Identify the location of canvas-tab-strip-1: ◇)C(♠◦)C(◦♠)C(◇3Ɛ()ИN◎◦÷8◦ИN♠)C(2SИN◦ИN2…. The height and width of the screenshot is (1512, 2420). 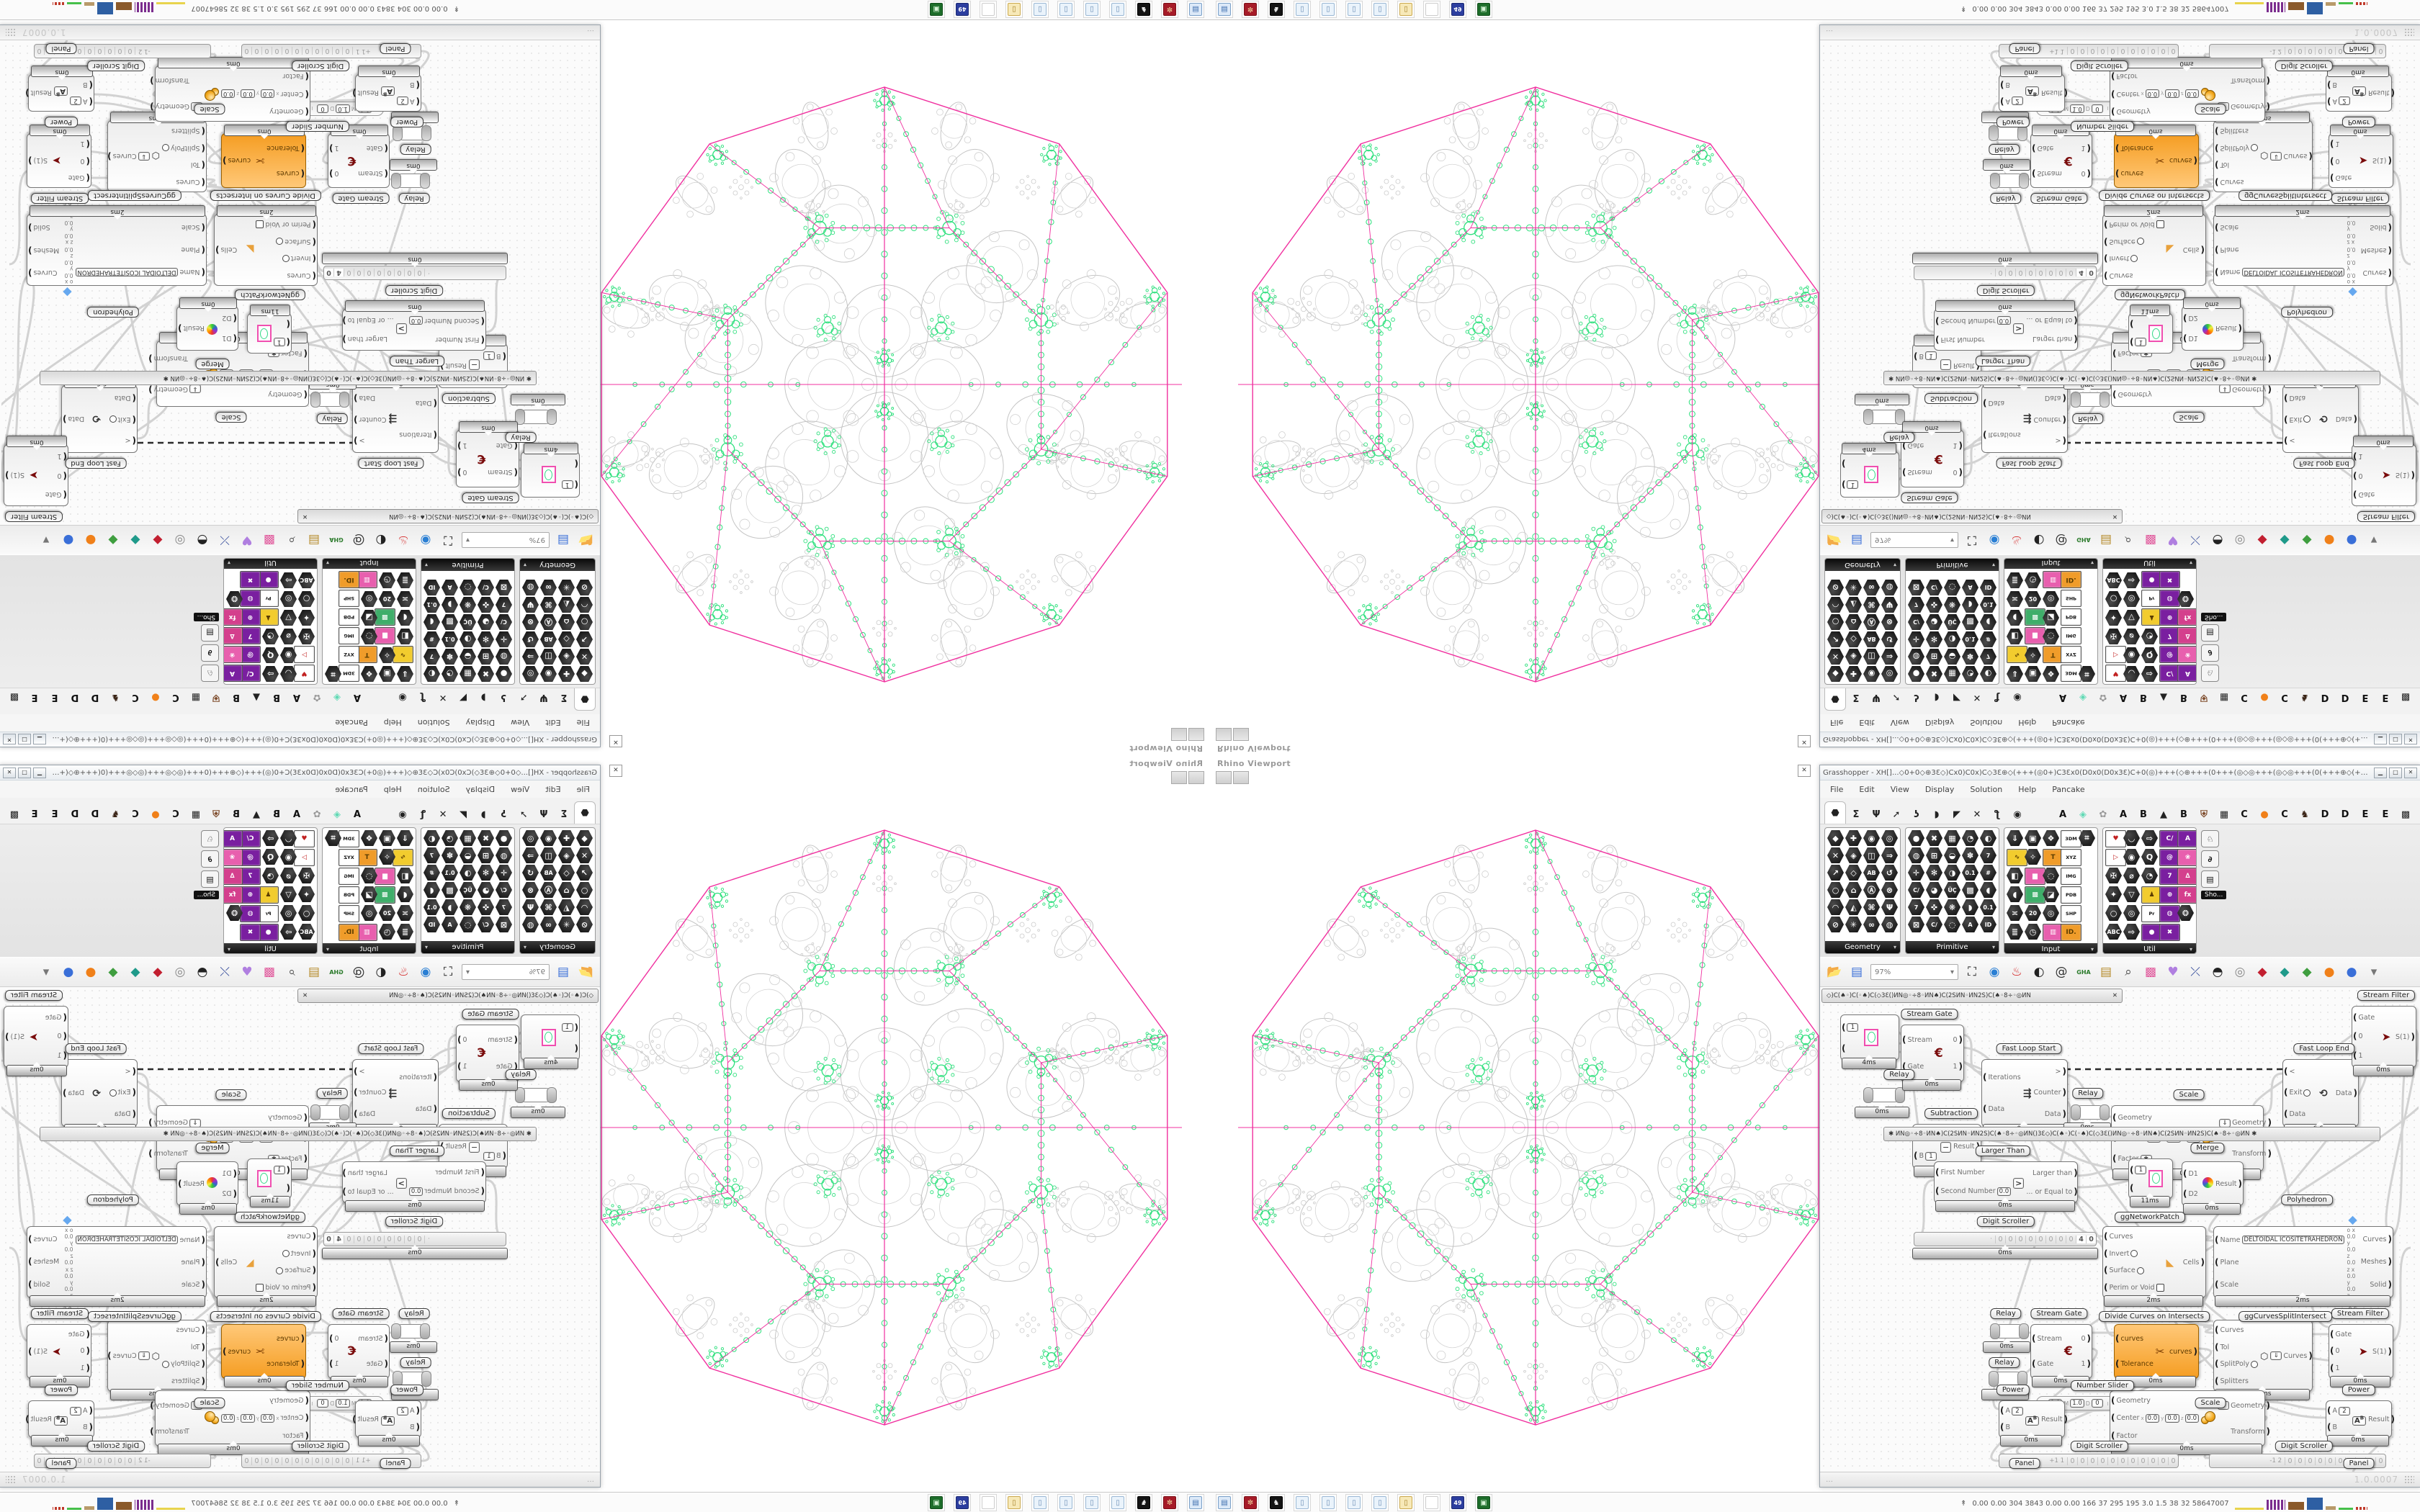
(448, 516).